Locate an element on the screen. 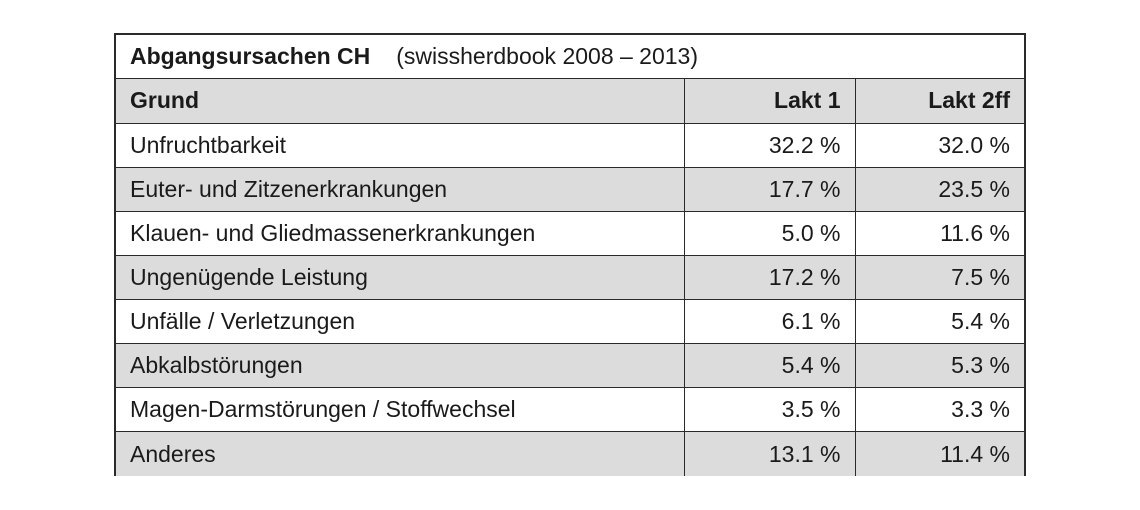 This screenshot has width=1140, height=510. table-row: Ungenügende Leistung 17.2 % 7.5 % is located at coordinates (570, 277).